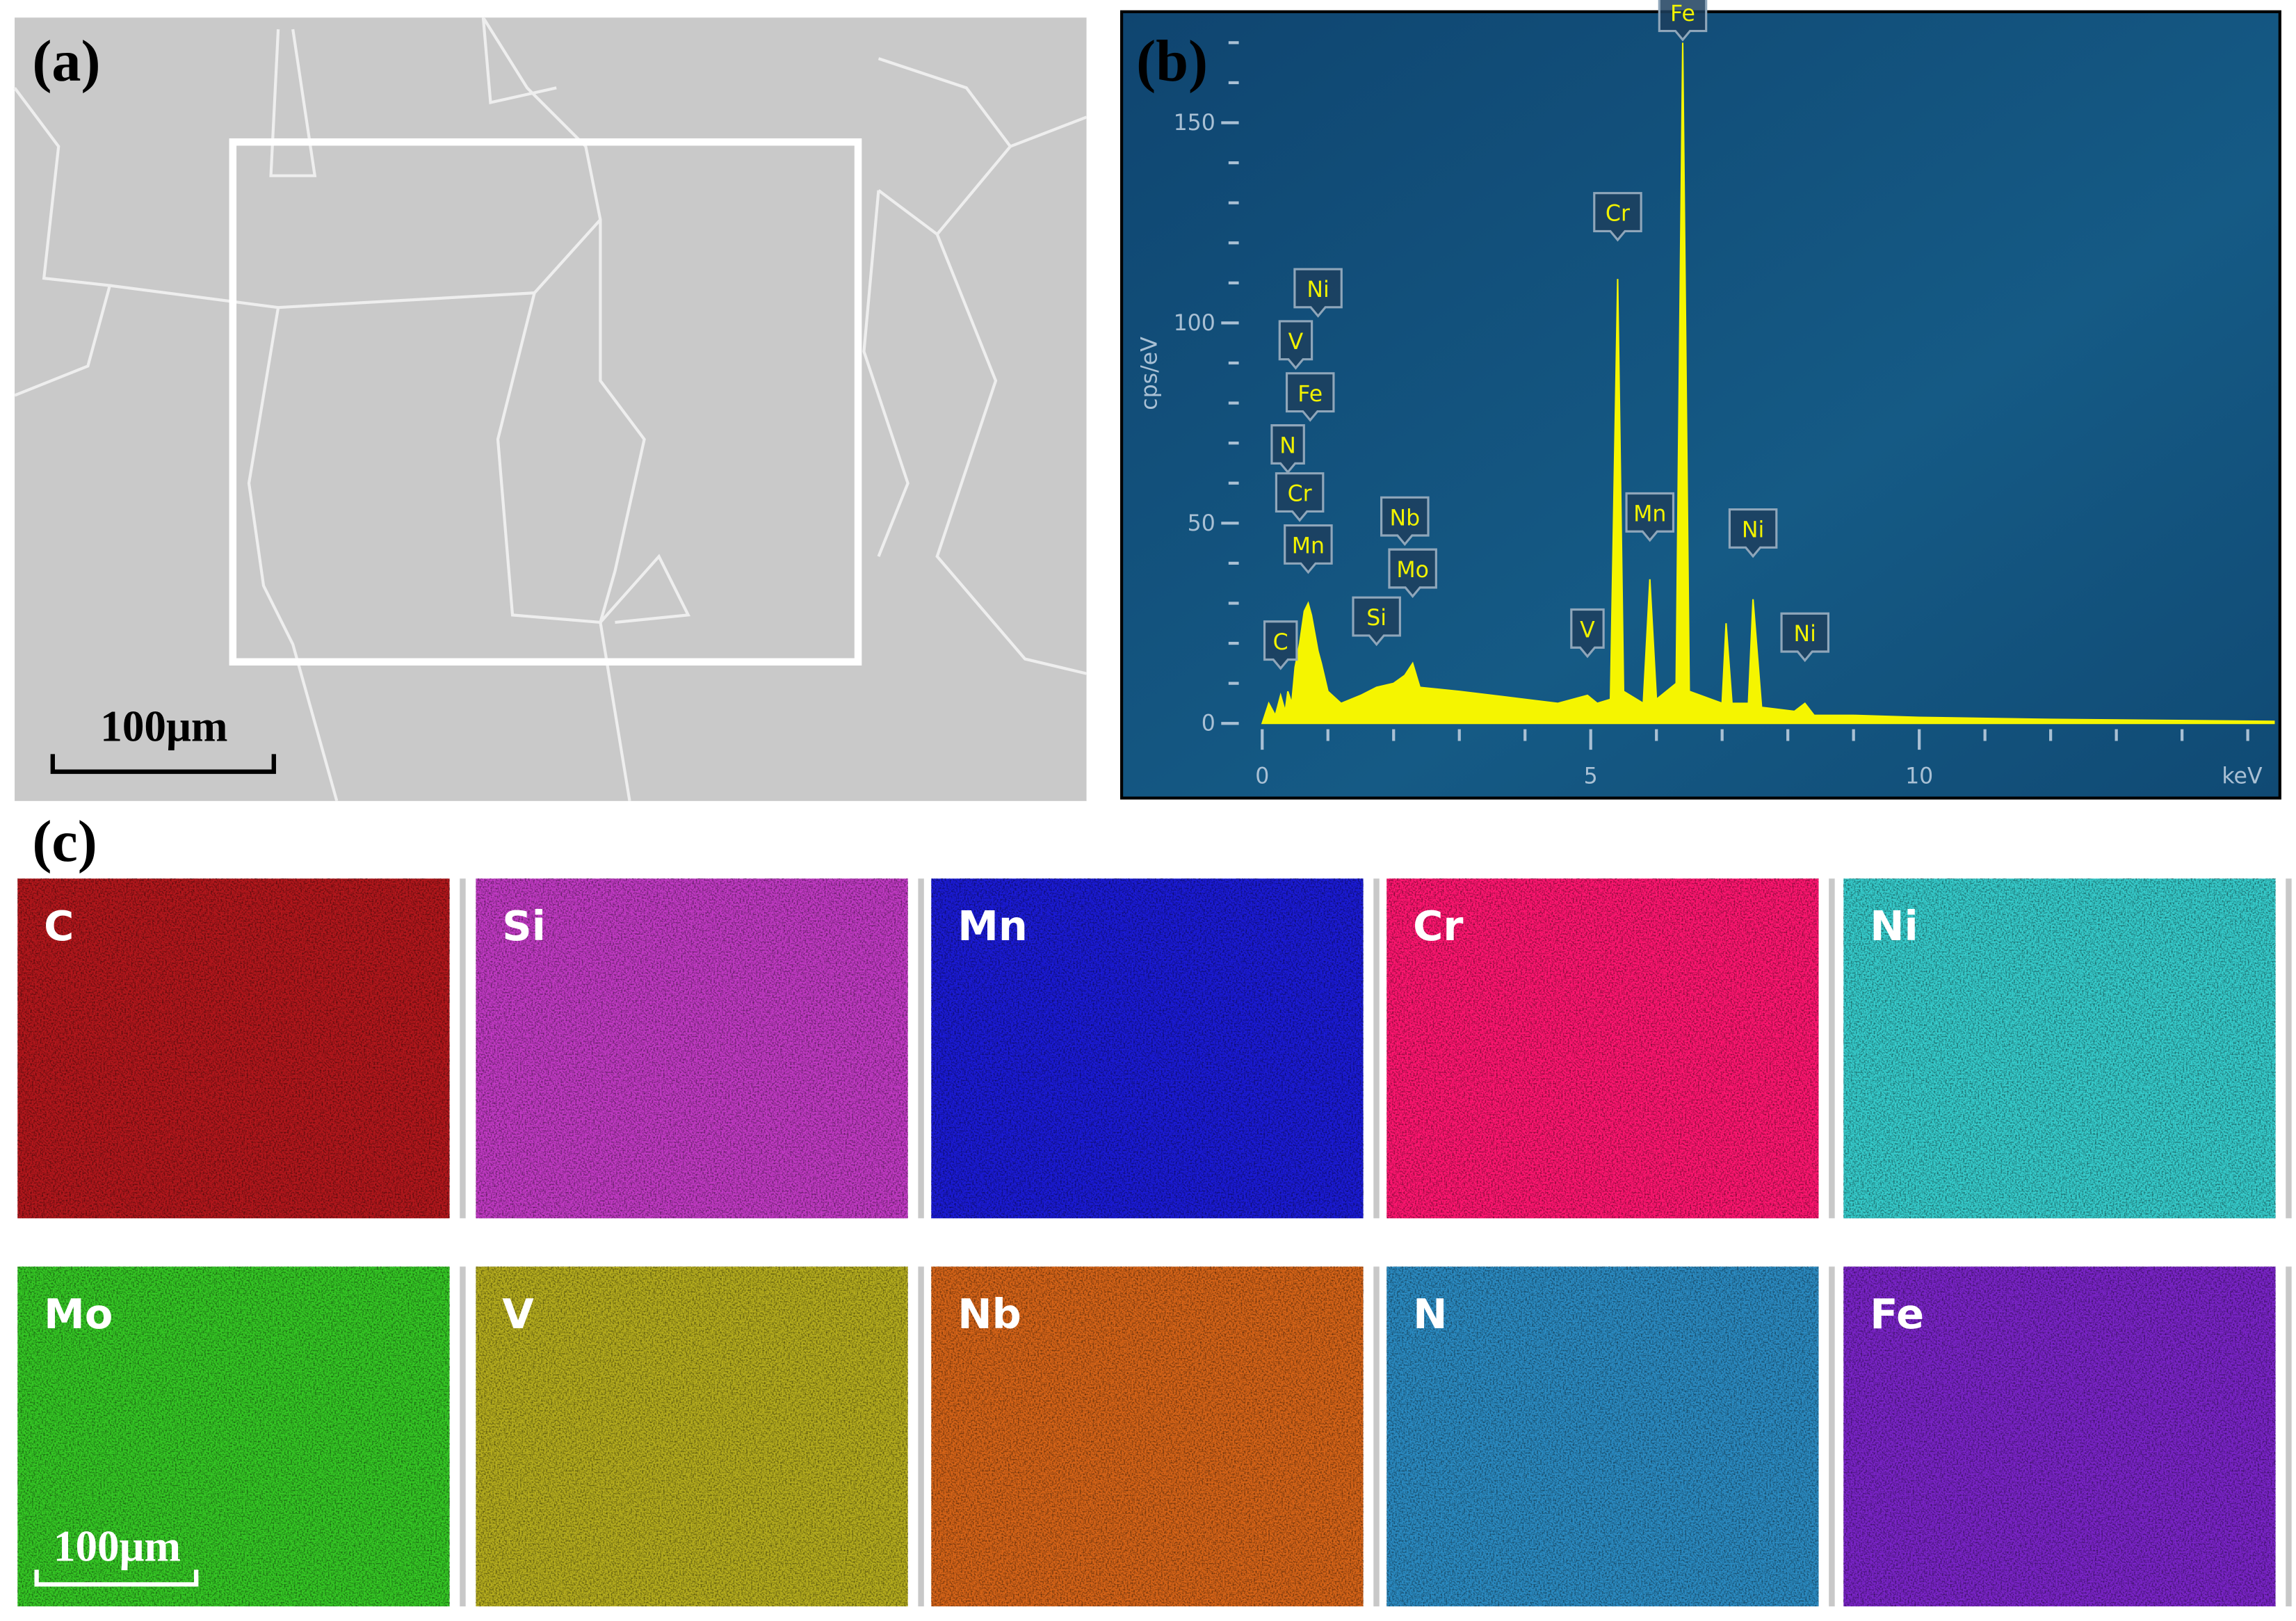 Image resolution: width=2296 pixels, height=1621 pixels. What do you see at coordinates (1262, 777) in the screenshot?
I see `x-tick-label: 0` at bounding box center [1262, 777].